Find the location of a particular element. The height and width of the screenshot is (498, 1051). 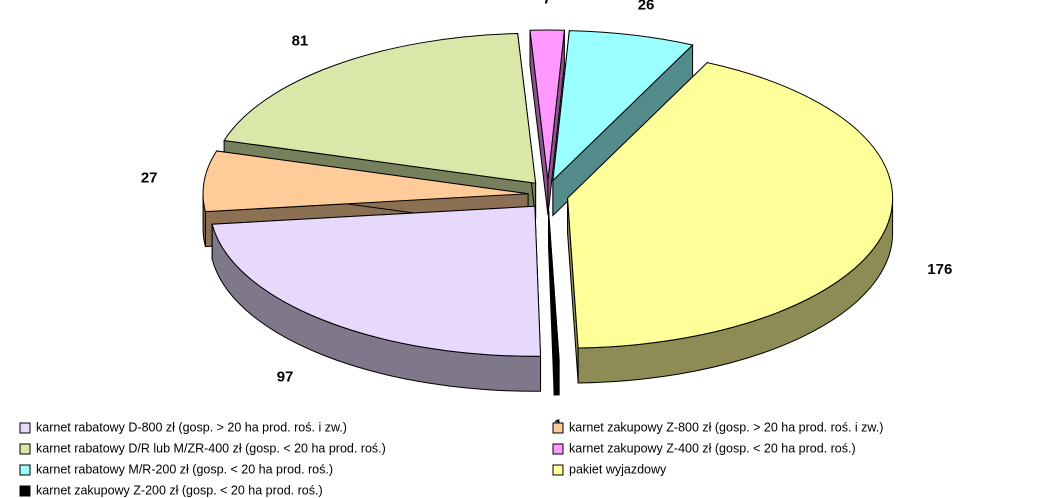

legend-label: pakiet wyjazdowy is located at coordinates (618, 469).